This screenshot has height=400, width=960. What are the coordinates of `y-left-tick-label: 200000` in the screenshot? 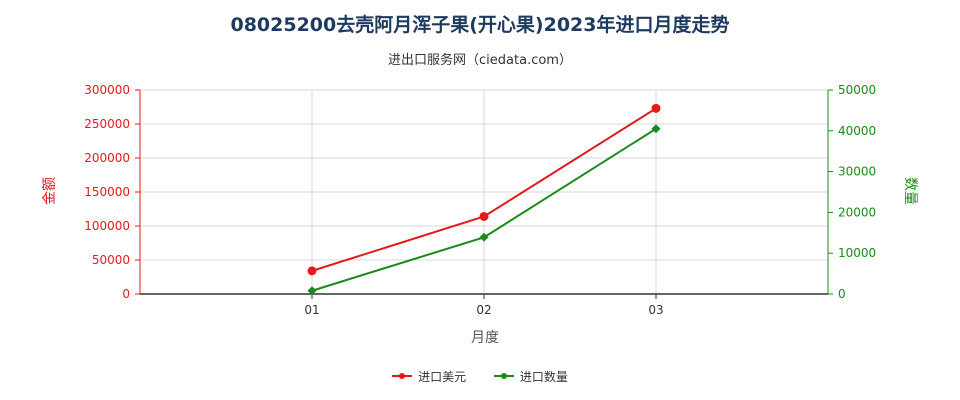 It's located at (107, 158).